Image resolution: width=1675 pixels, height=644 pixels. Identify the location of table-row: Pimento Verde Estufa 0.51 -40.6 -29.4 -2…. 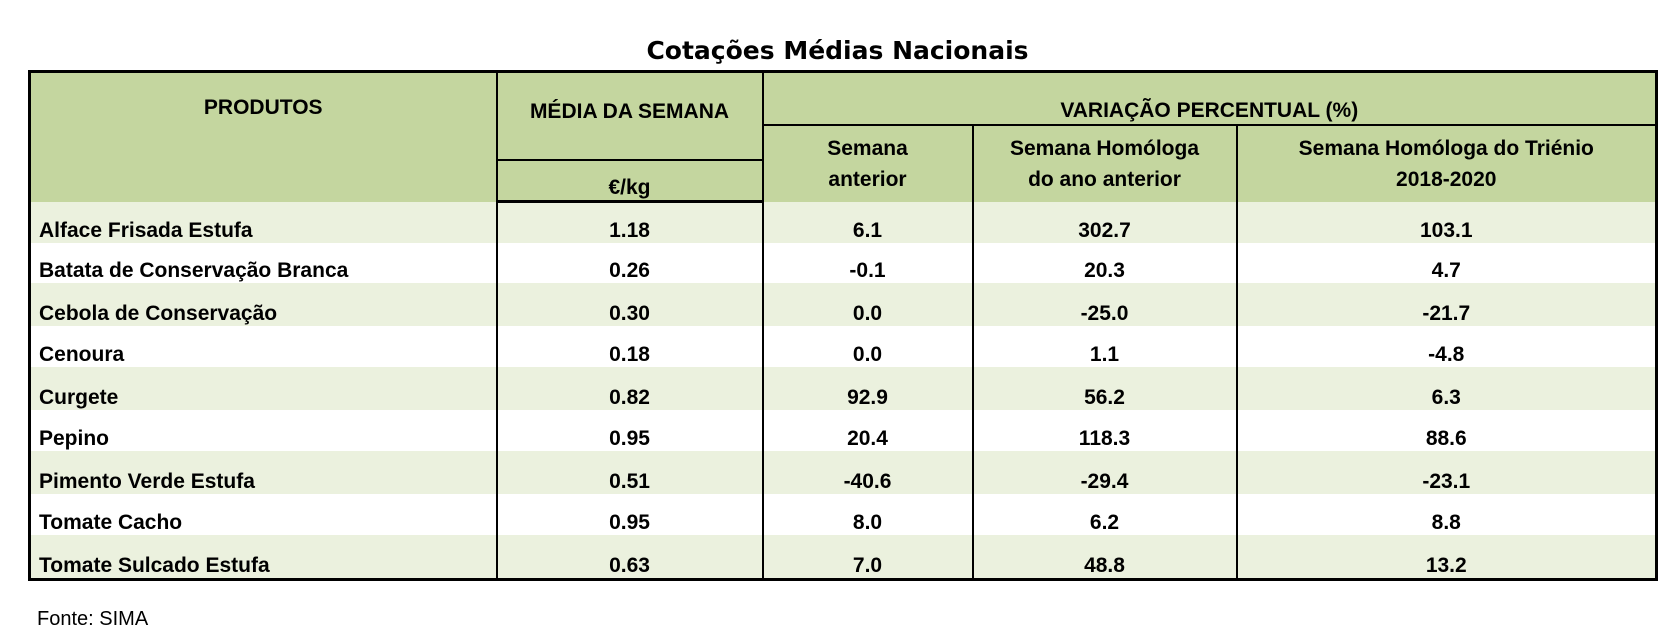
(843, 472).